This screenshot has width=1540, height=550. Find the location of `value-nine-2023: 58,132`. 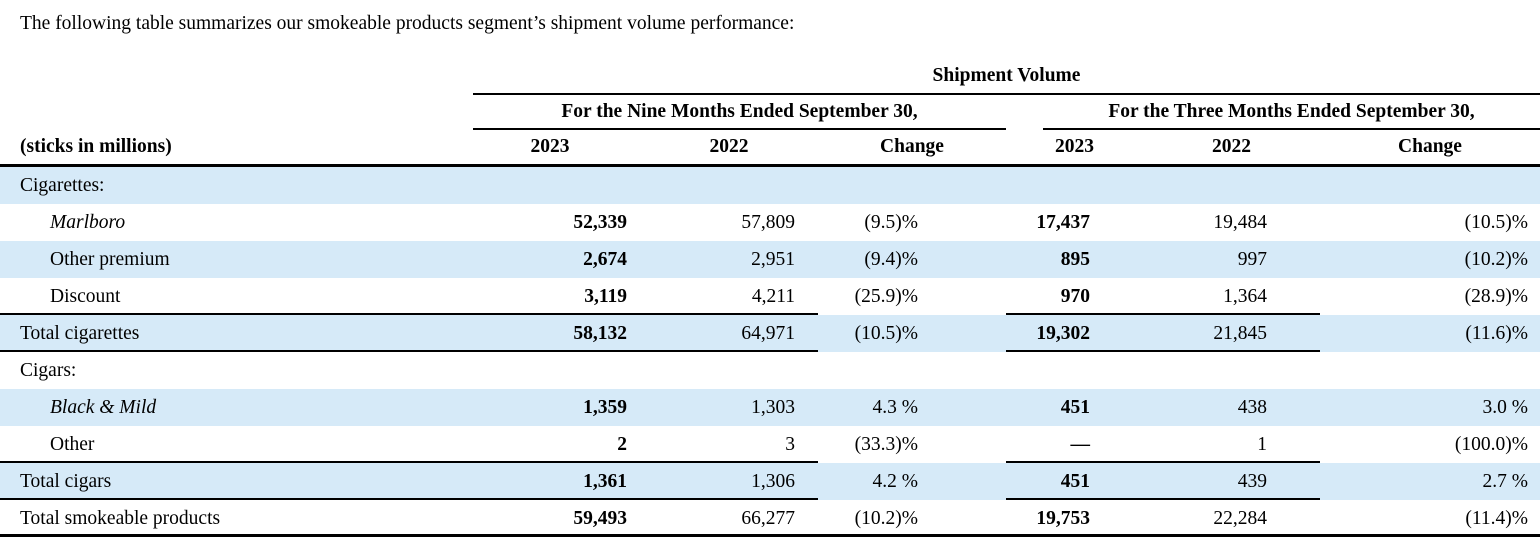

value-nine-2023: 58,132 is located at coordinates (550, 333).